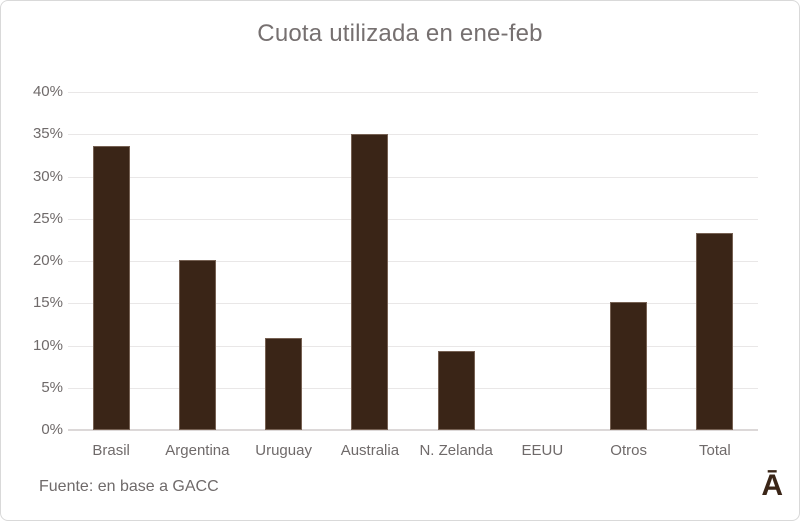  I want to click on x-category-label: EEUU, so click(542, 450).